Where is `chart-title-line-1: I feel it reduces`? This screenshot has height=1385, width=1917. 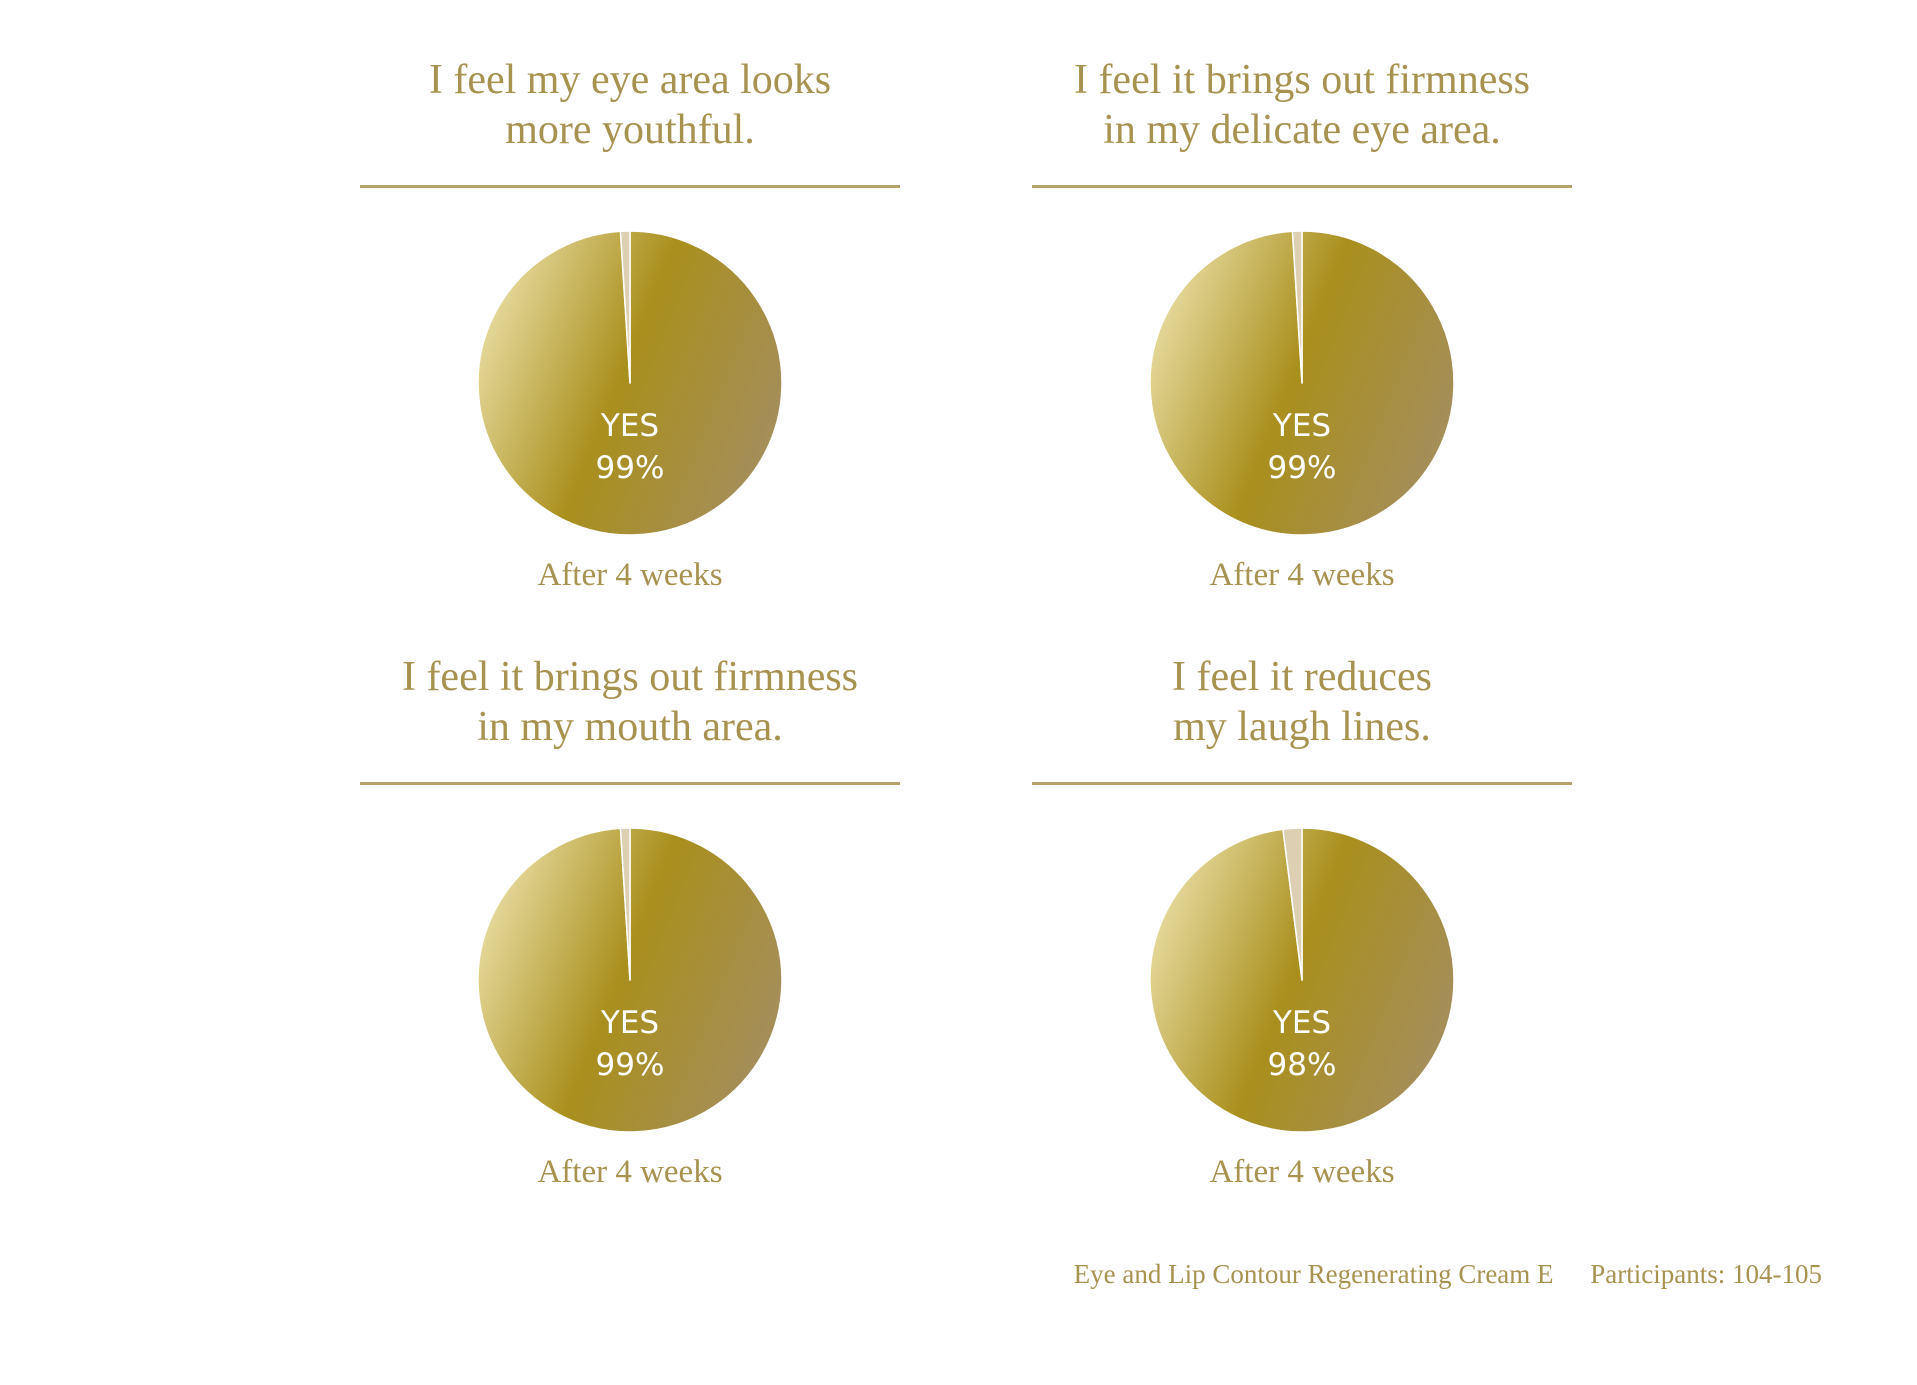
chart-title-line-1: I feel it reduces is located at coordinates (1302, 677).